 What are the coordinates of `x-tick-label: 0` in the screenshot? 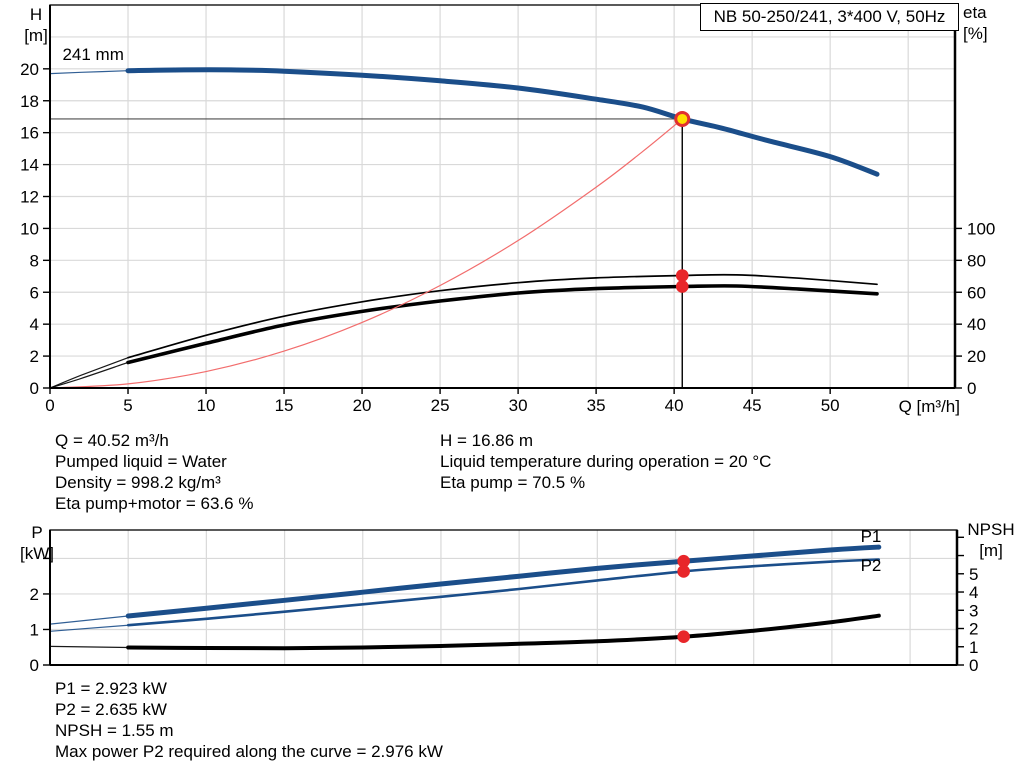 It's located at (49, 405).